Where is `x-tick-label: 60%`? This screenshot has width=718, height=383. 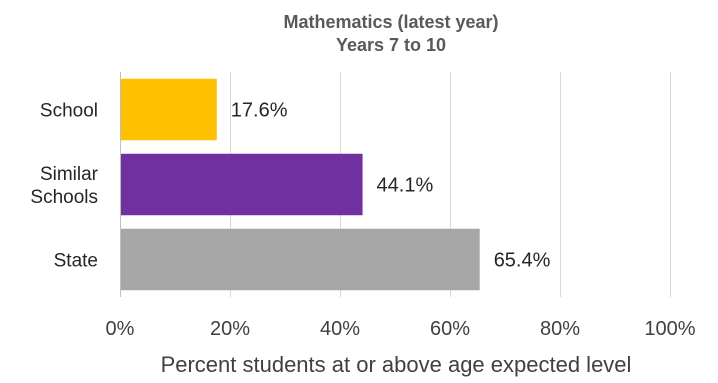
x-tick-label: 60% is located at coordinates (450, 329).